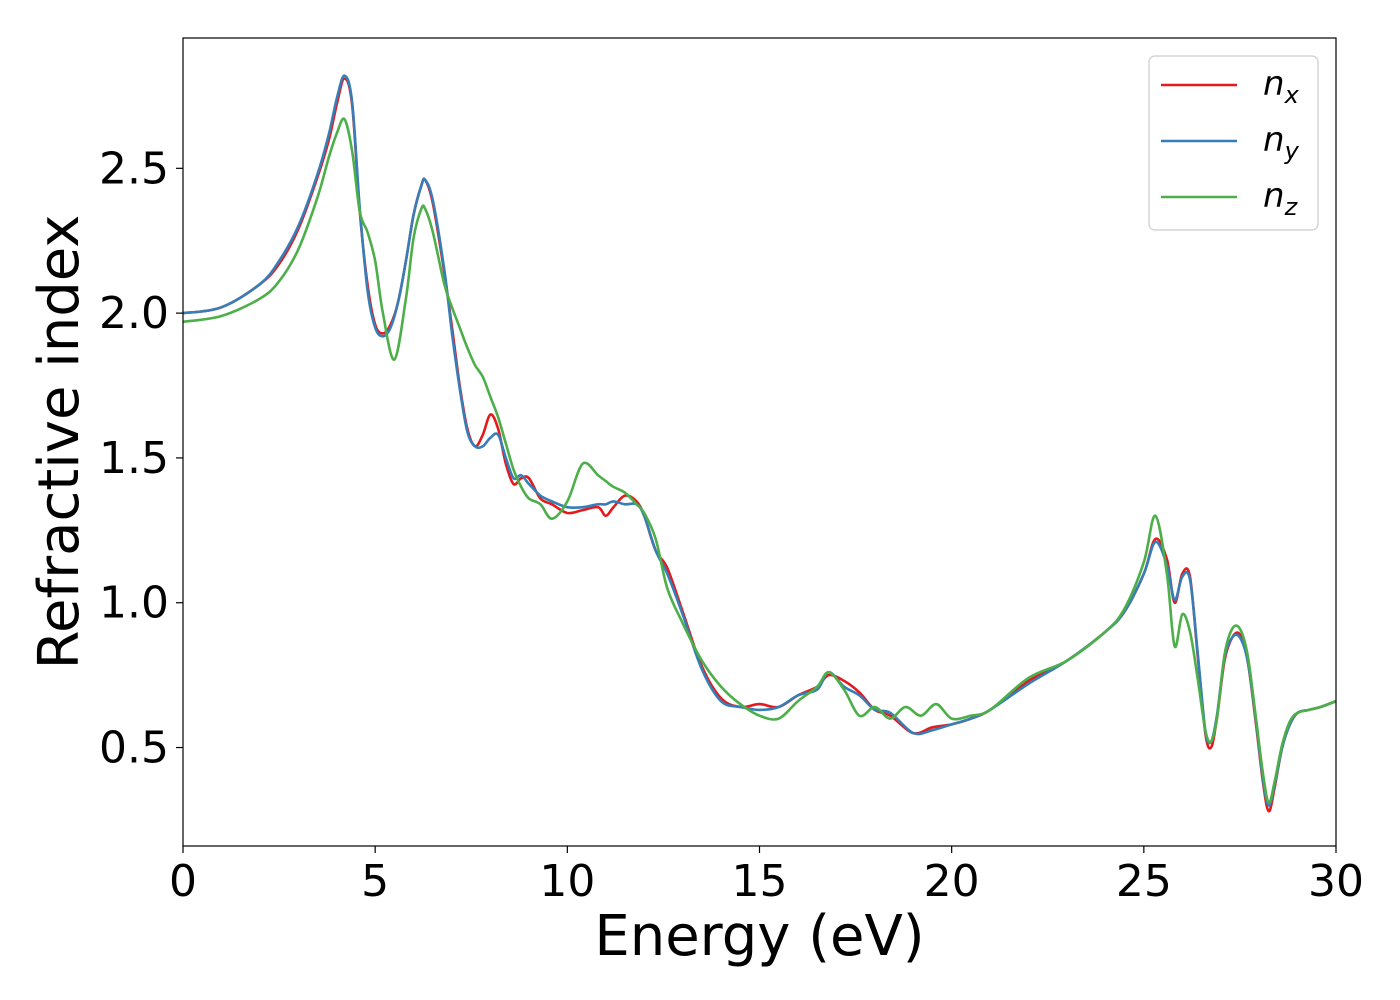 This screenshot has width=1400, height=1000. Describe the element at coordinates (1336, 881) in the screenshot. I see `x-tick-label: 30` at that location.